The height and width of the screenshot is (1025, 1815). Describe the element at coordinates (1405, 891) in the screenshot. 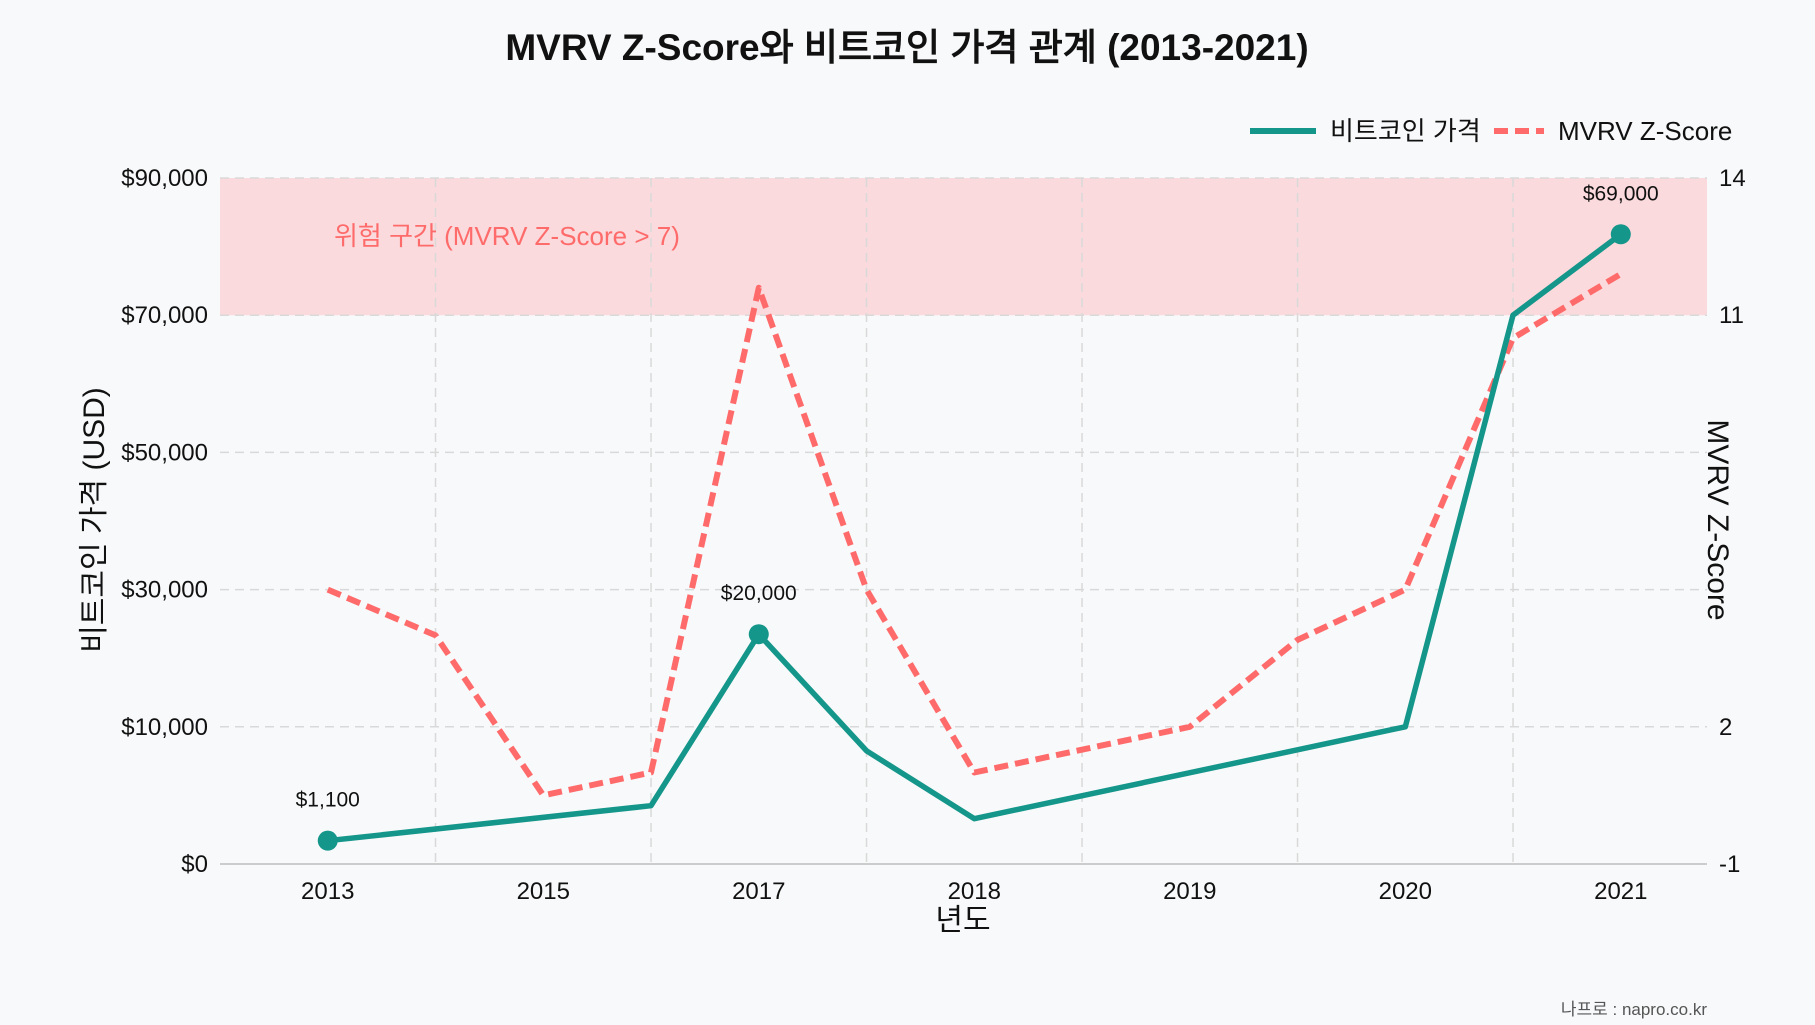

I see `x-tick-label: 2020` at that location.